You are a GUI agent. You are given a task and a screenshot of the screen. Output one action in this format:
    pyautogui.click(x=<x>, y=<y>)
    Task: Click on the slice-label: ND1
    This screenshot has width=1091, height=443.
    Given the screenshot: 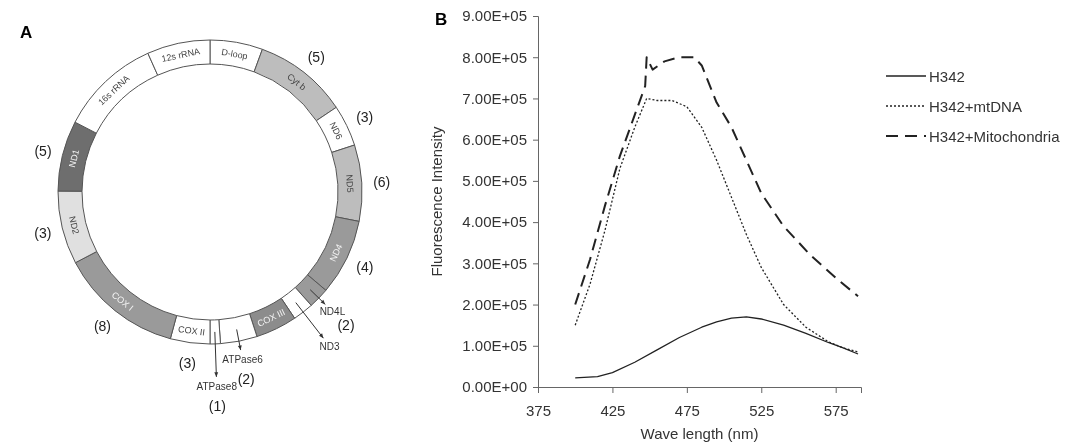 What is the action you would take?
    pyautogui.click(x=74, y=158)
    